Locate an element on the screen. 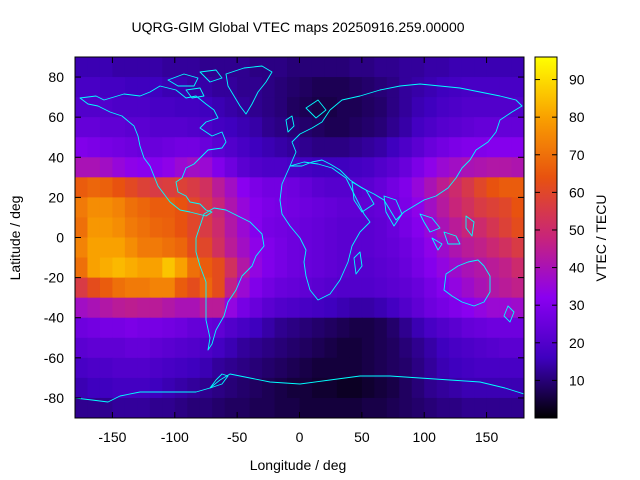  colorbar-tick-label: 90 is located at coordinates (577, 80).